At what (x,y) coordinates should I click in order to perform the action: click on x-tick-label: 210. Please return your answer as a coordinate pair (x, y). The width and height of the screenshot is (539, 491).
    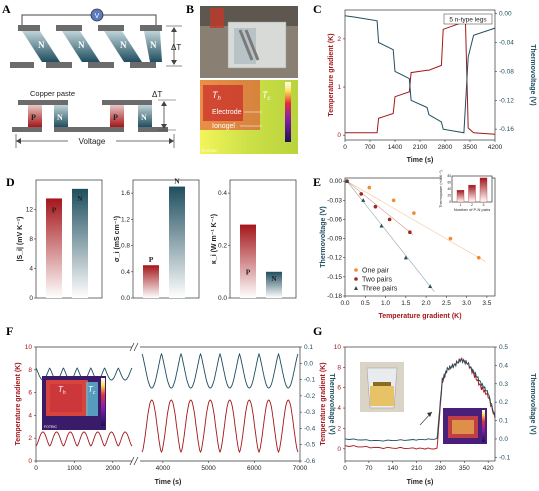
    Looking at the image, I should click on (416, 468).